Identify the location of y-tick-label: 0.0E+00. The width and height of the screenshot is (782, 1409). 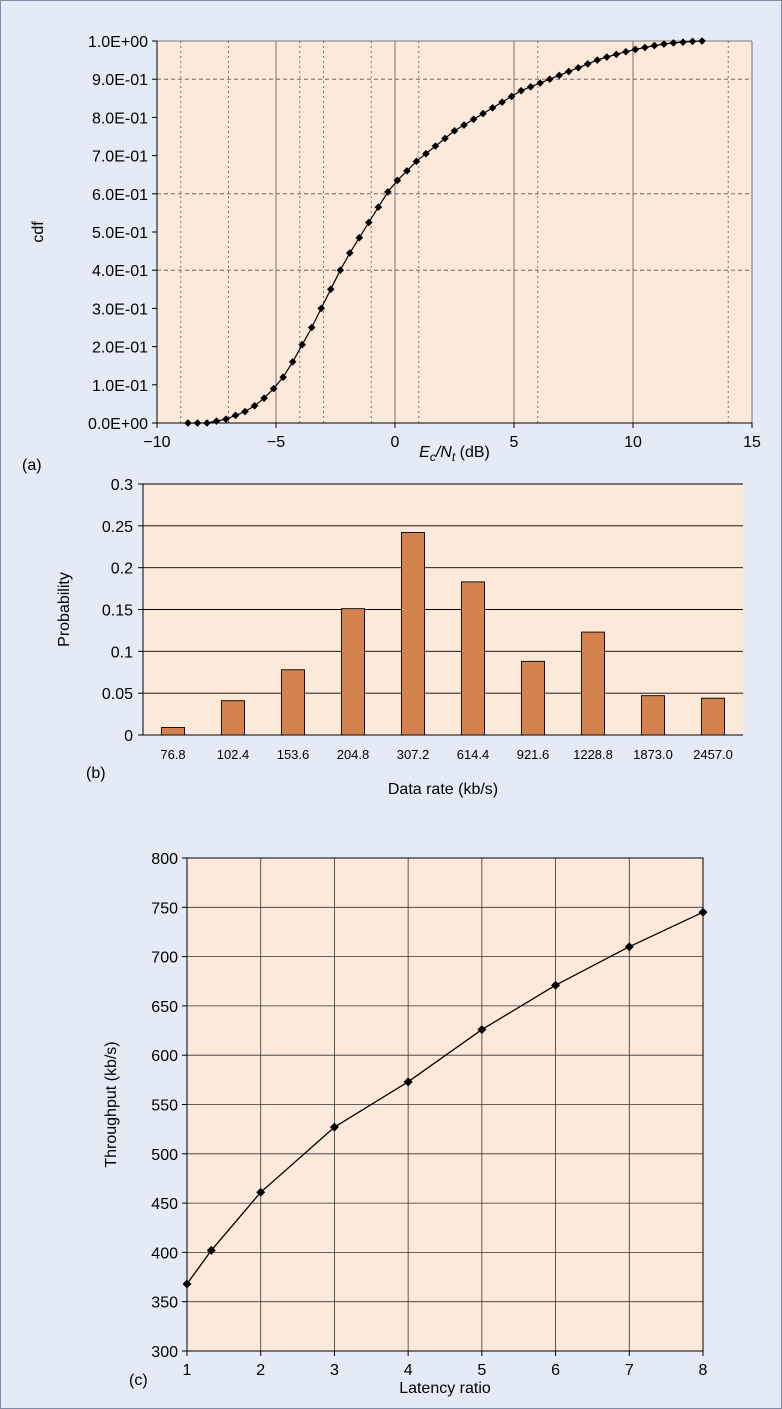
(118, 424).